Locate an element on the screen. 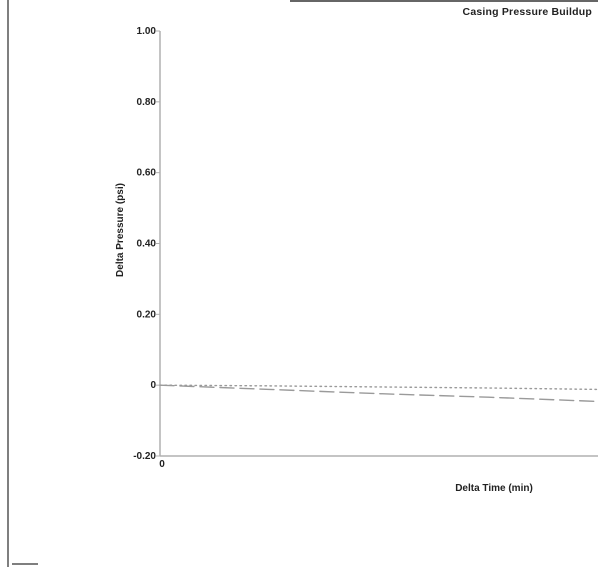 The width and height of the screenshot is (602, 567). y-tick-label: 0 is located at coordinates (153, 385).